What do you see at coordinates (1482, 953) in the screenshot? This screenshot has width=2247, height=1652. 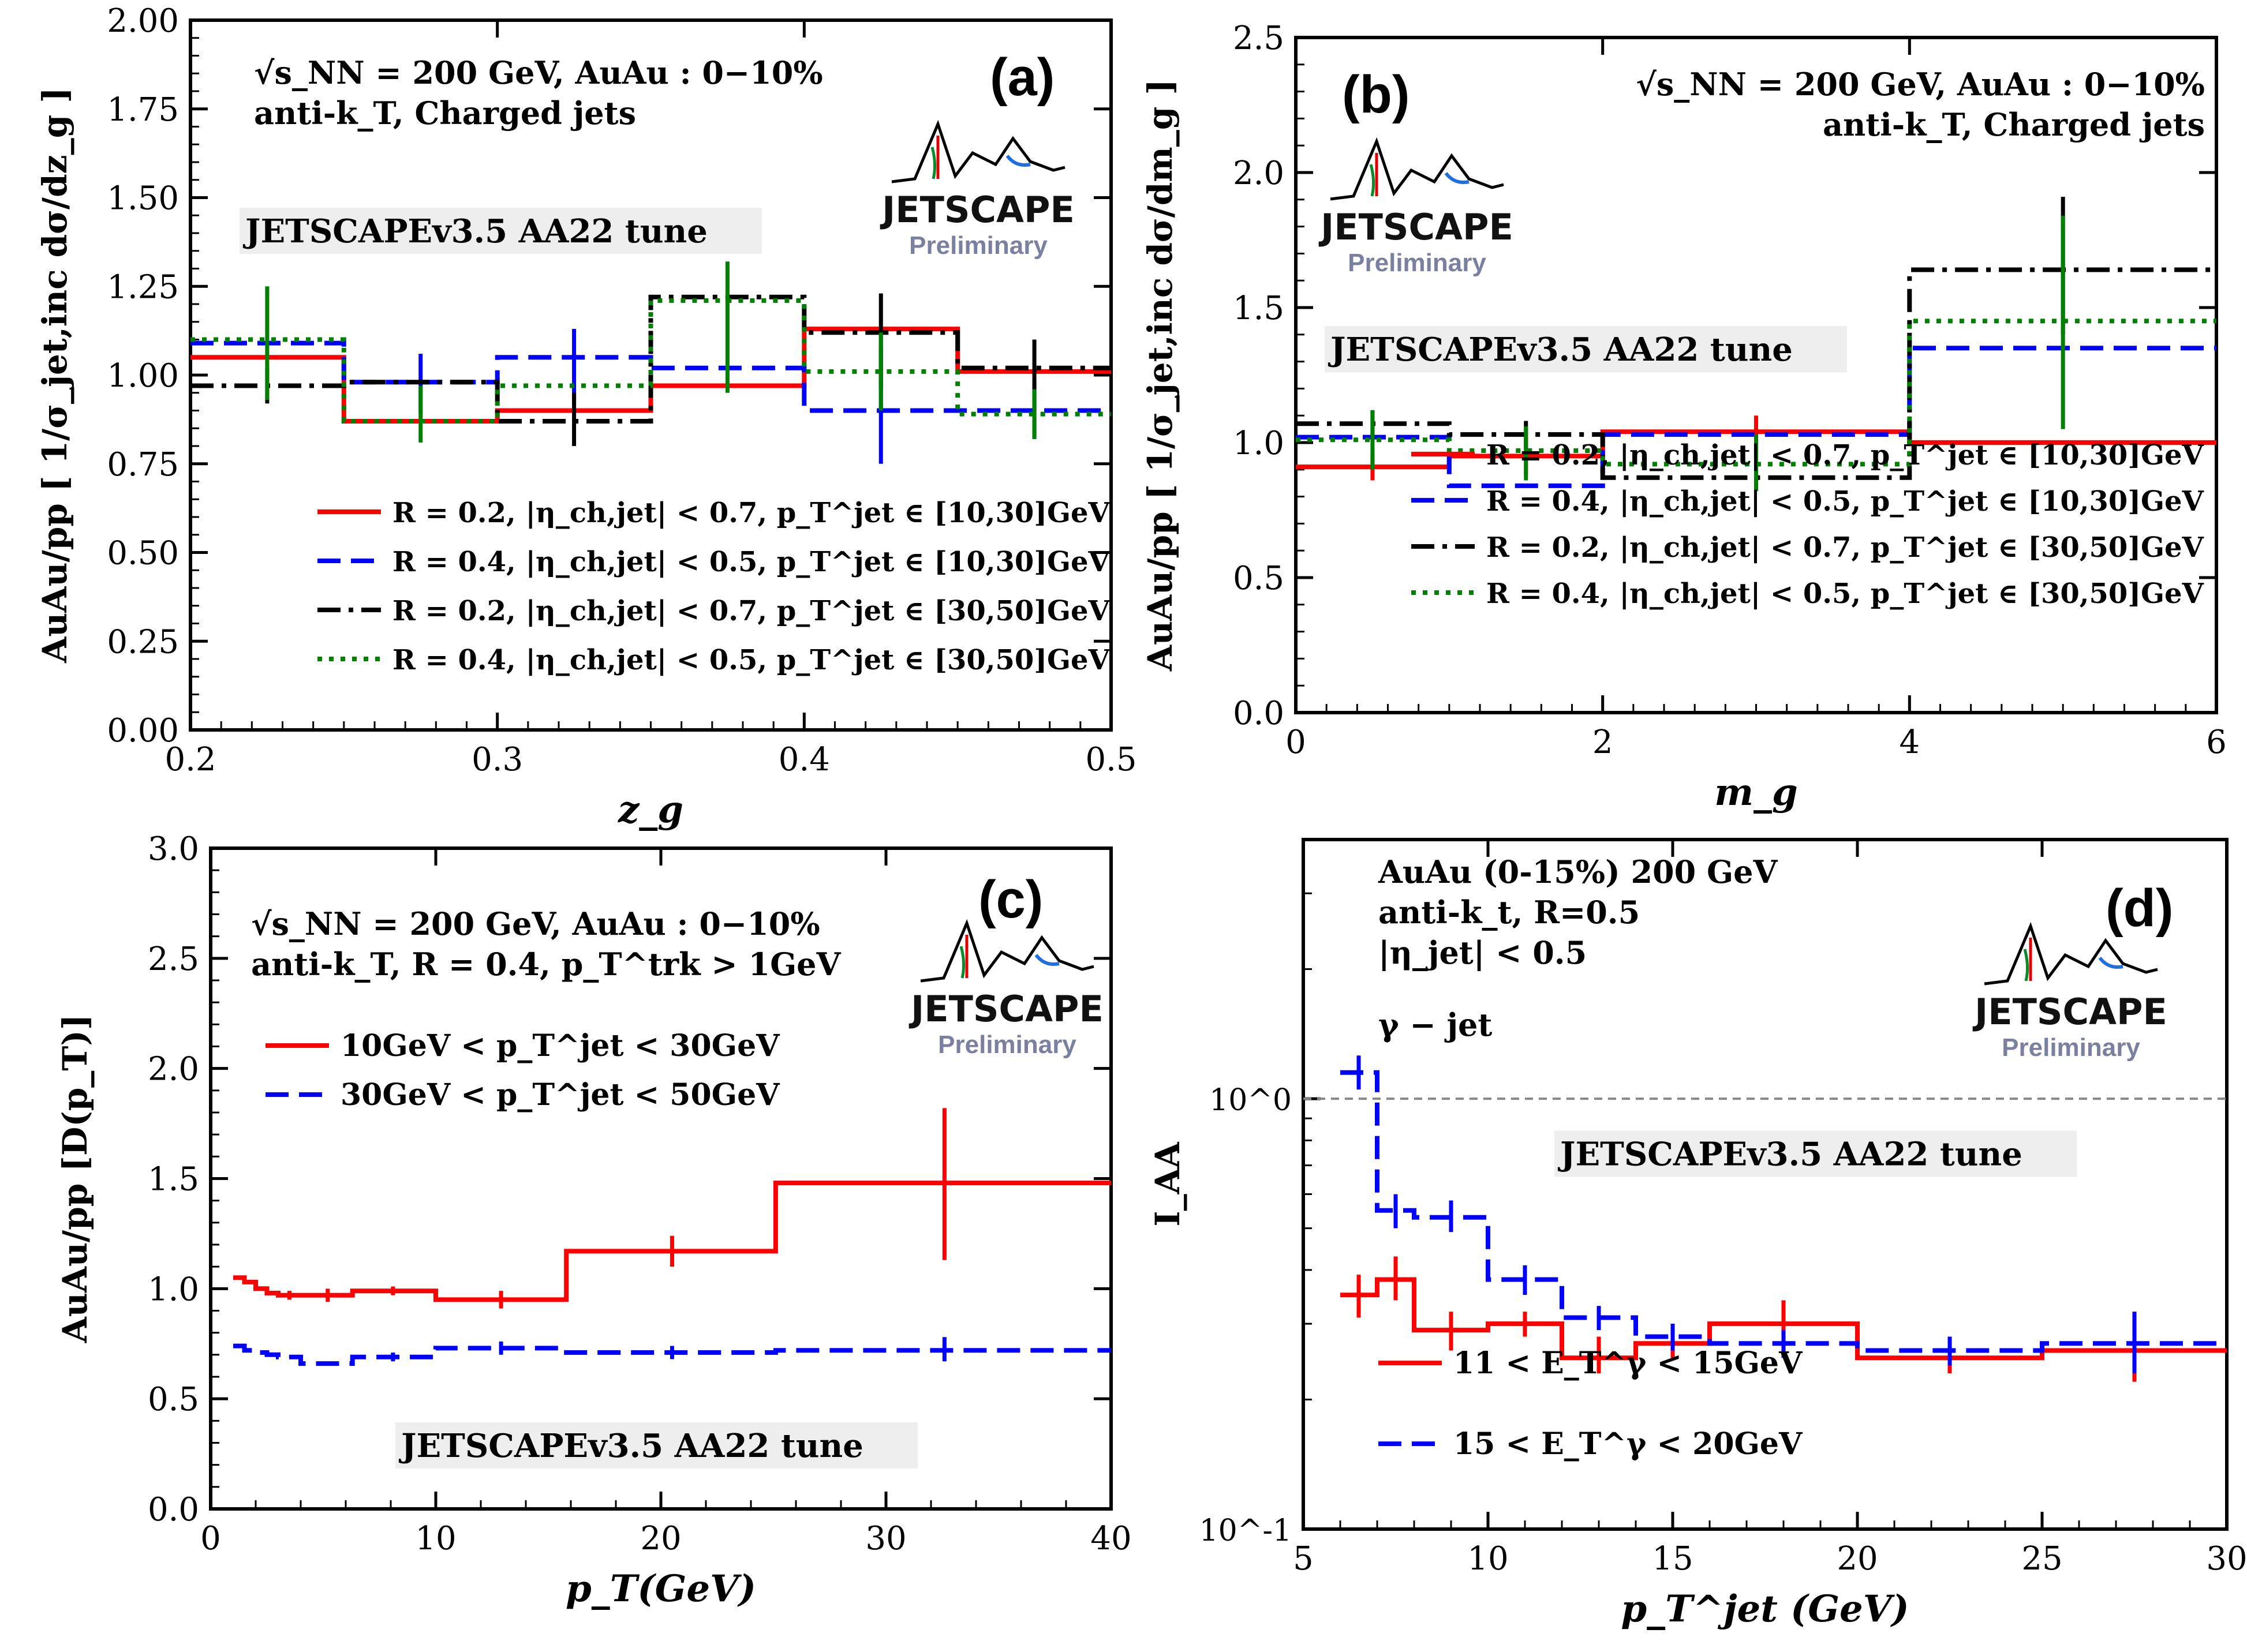 I see `annotation-3: |η_jet| < 0.5` at bounding box center [1482, 953].